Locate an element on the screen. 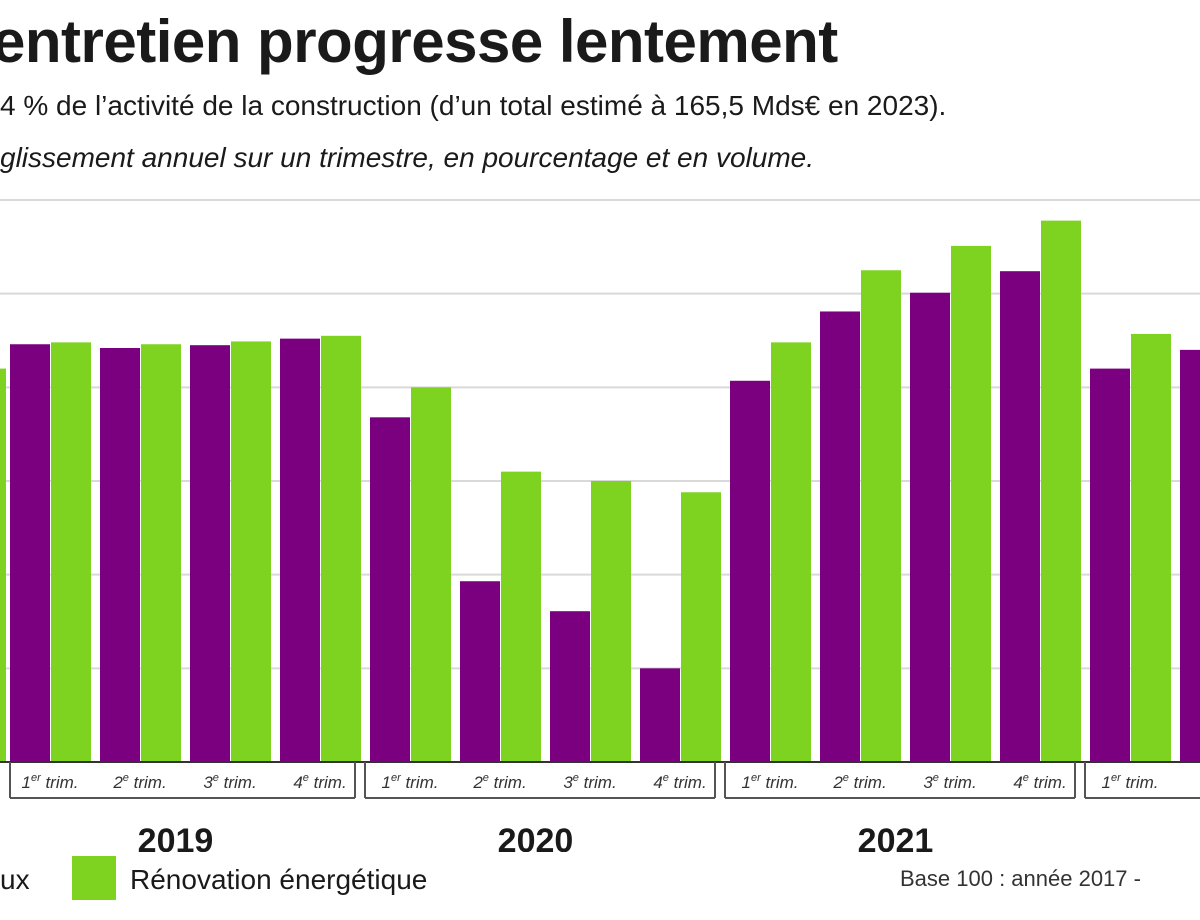 This screenshot has height=920, width=1200. chart-title: entretien progresse lentement is located at coordinates (419, 41).